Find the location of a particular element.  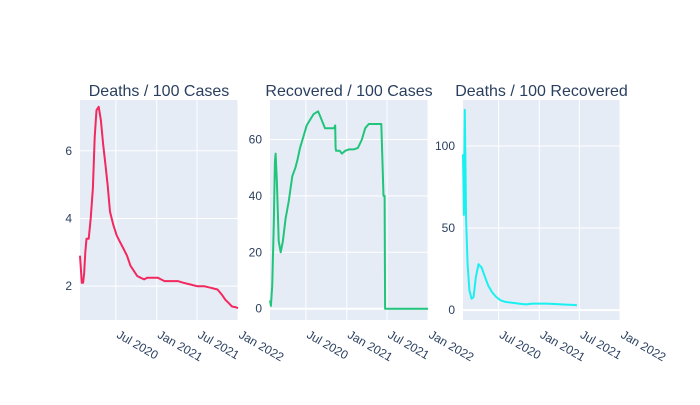

y-tick-label: 2 is located at coordinates (68, 286).